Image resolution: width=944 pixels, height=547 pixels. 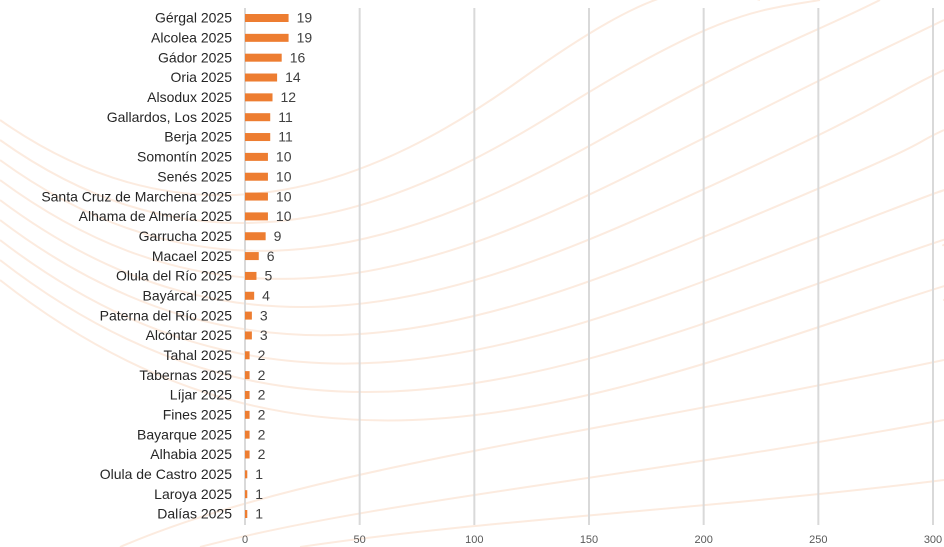 I want to click on y-tick-label: Alhabia 2025, so click(x=191, y=454).